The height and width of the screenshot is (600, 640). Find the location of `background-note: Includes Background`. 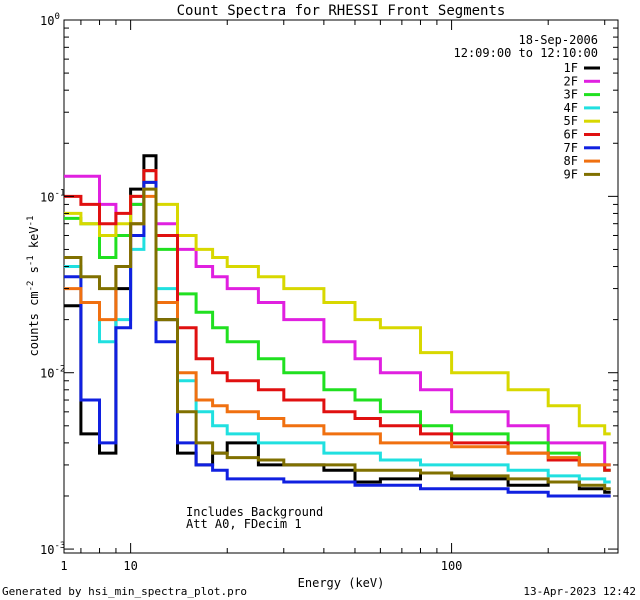

background-note: Includes Background is located at coordinates (254, 512).